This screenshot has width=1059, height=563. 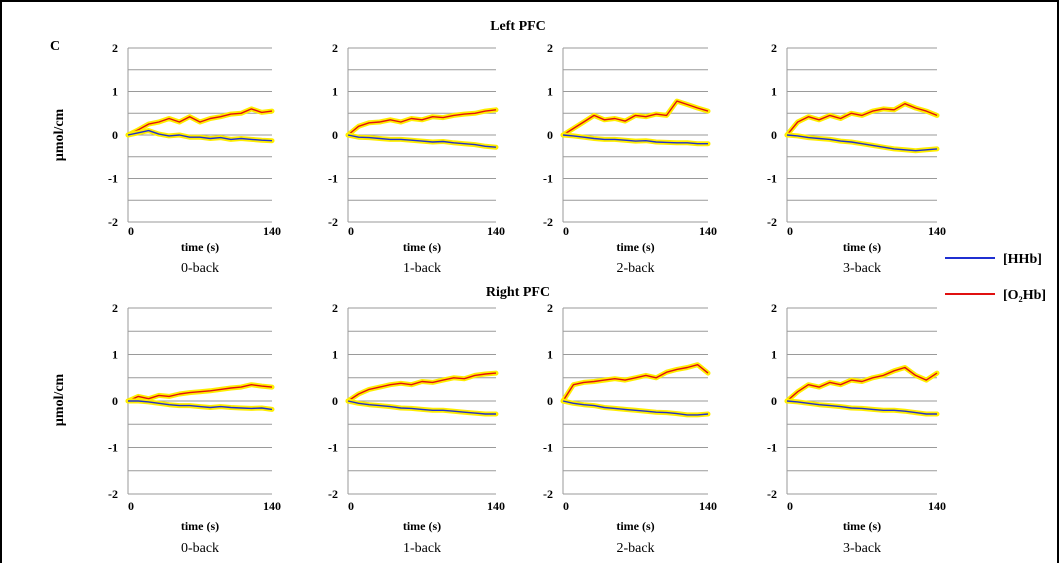 What do you see at coordinates (1022, 259) in the screenshot?
I see `legend-label: [HHb]` at bounding box center [1022, 259].